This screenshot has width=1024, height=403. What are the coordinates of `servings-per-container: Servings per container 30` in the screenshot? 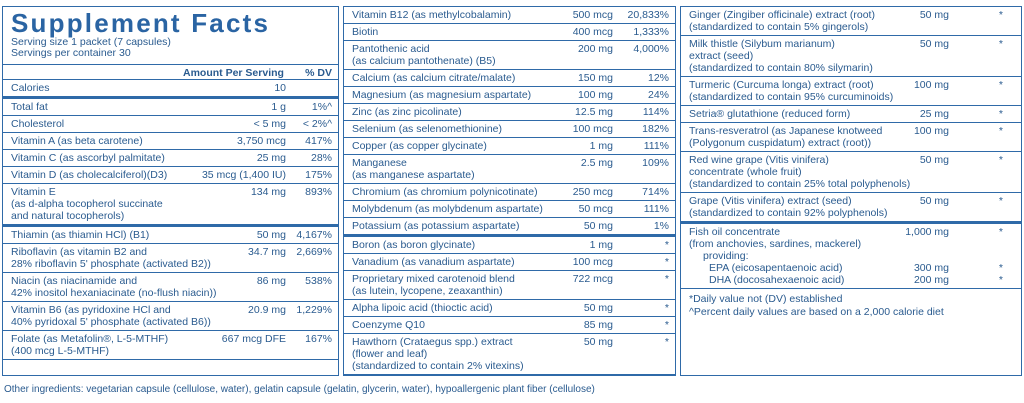 It's located at (71, 53).